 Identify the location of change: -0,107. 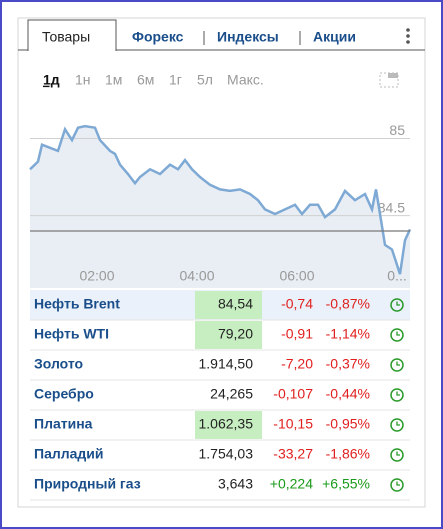
(293, 394).